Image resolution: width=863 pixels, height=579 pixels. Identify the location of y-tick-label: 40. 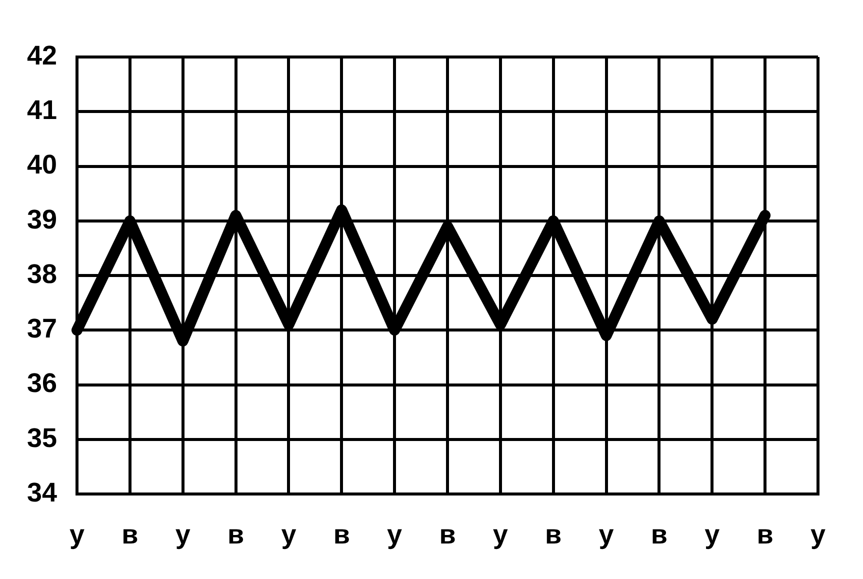
(41, 165).